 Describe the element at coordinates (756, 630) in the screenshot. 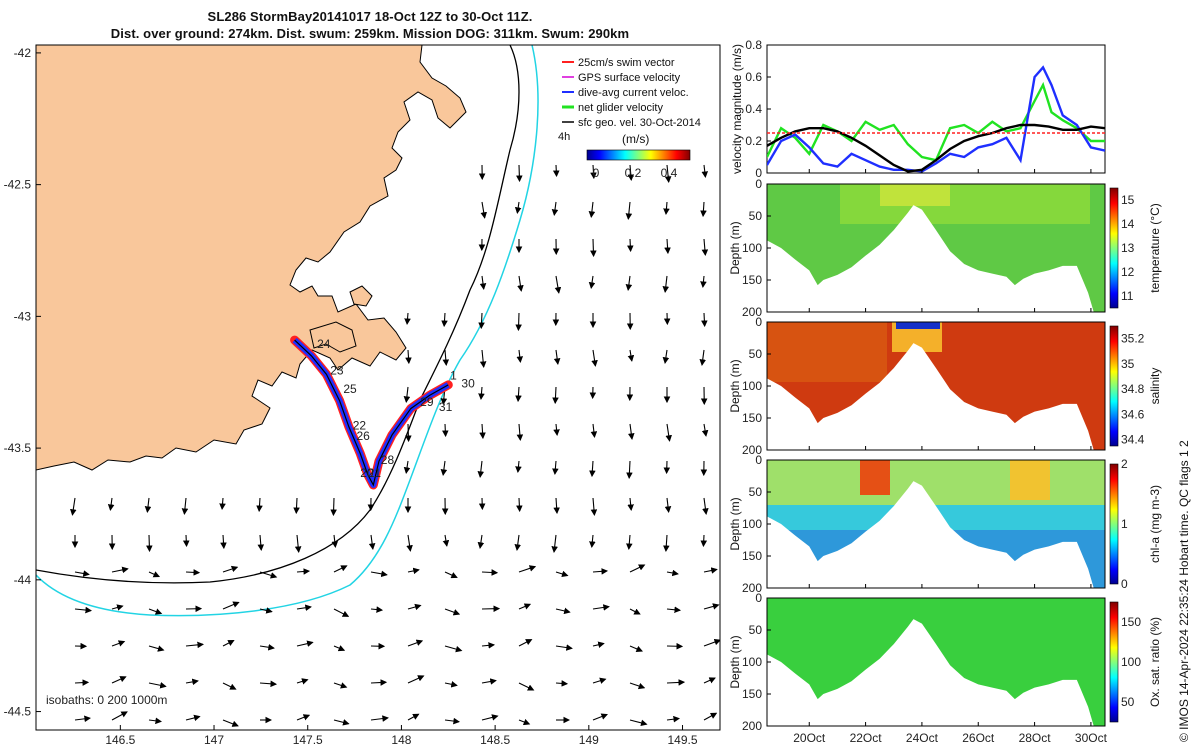

I see `section-y-tick-label: 50` at that location.